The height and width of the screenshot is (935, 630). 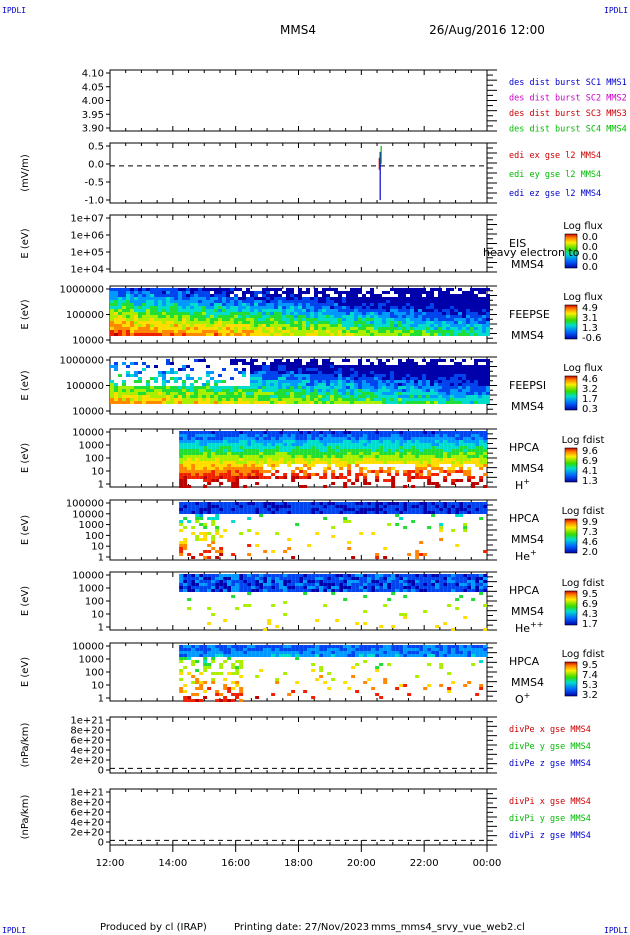 What do you see at coordinates (583, 440) in the screenshot?
I see `colorbar-title: Log fdist` at bounding box center [583, 440].